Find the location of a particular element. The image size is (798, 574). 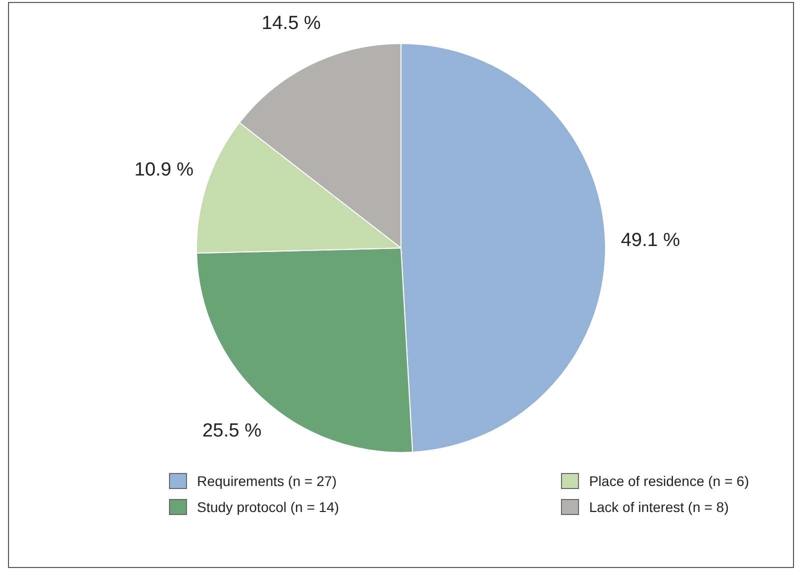

data-label: 25.5 % is located at coordinates (232, 431).